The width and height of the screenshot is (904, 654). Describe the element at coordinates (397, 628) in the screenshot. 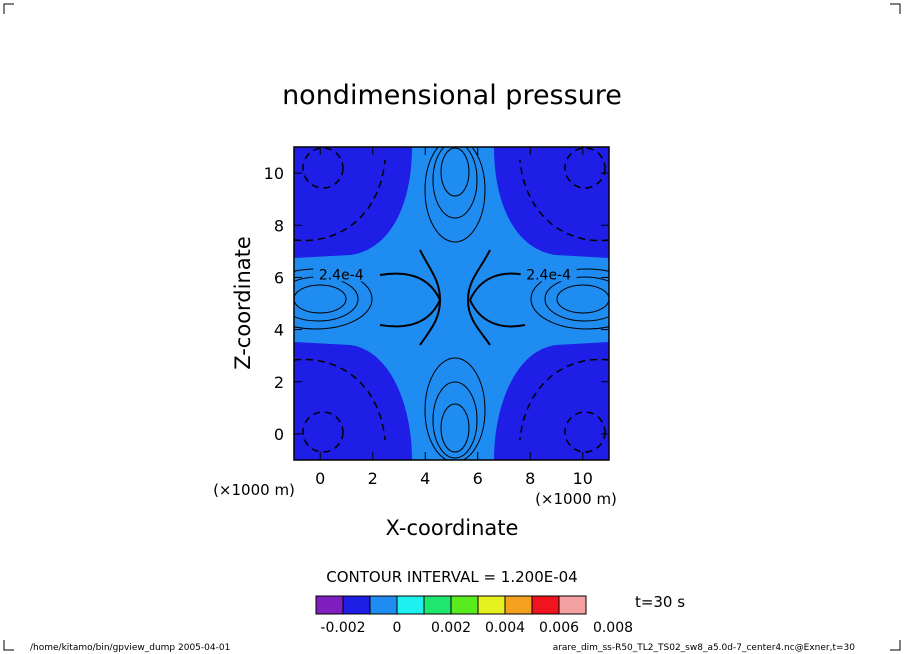

I see `colorbar-tick-label: 0` at that location.